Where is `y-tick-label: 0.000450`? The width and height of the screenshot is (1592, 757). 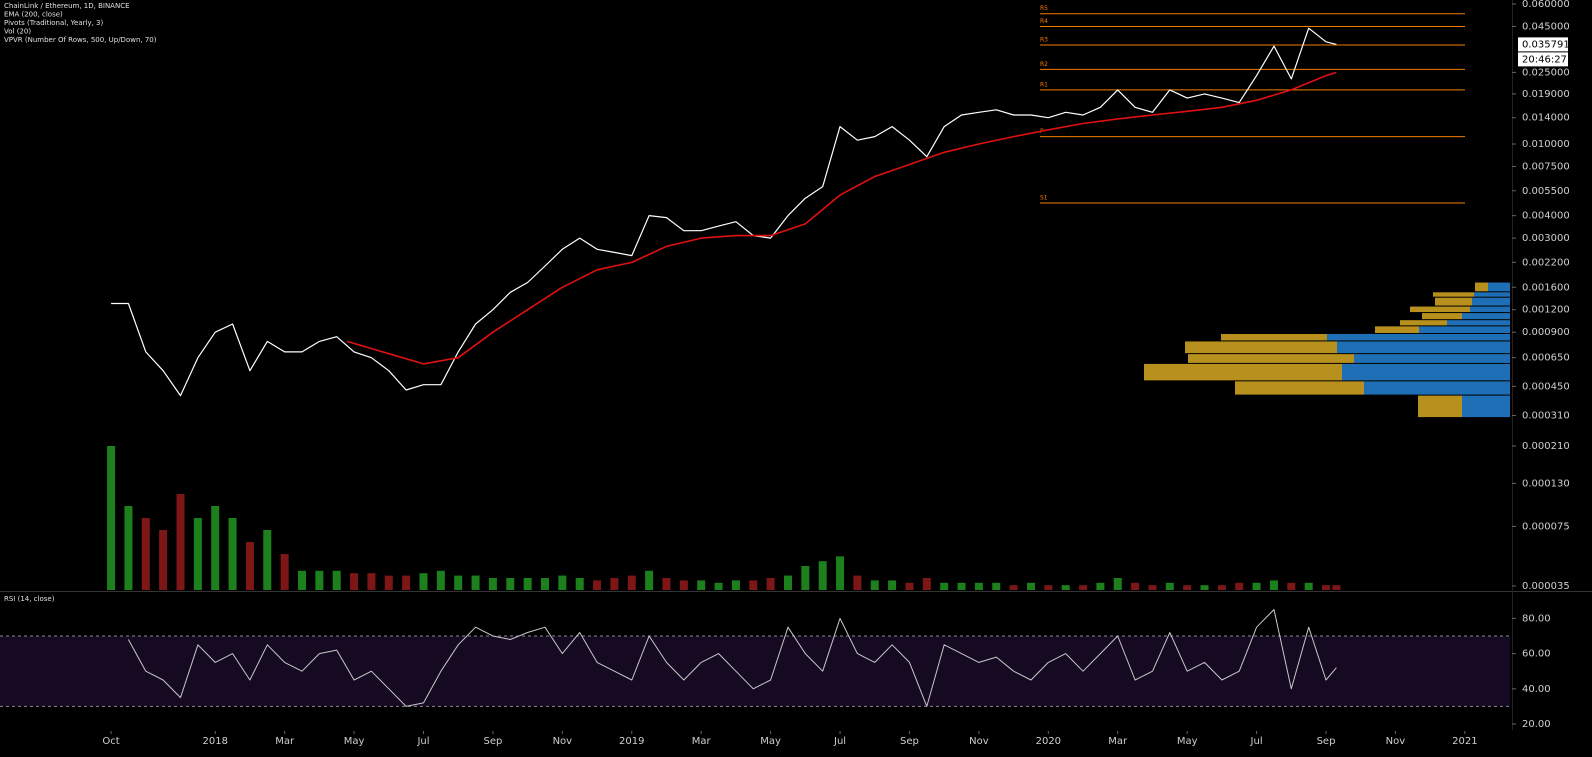 y-tick-label: 0.000450 is located at coordinates (1546, 386).